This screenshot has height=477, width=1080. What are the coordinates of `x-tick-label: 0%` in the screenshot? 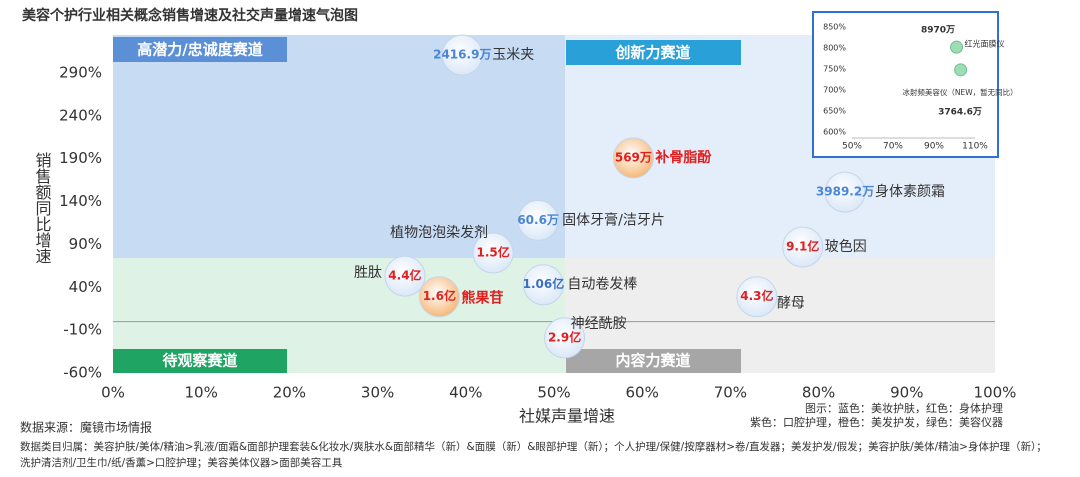 It's located at (113, 393).